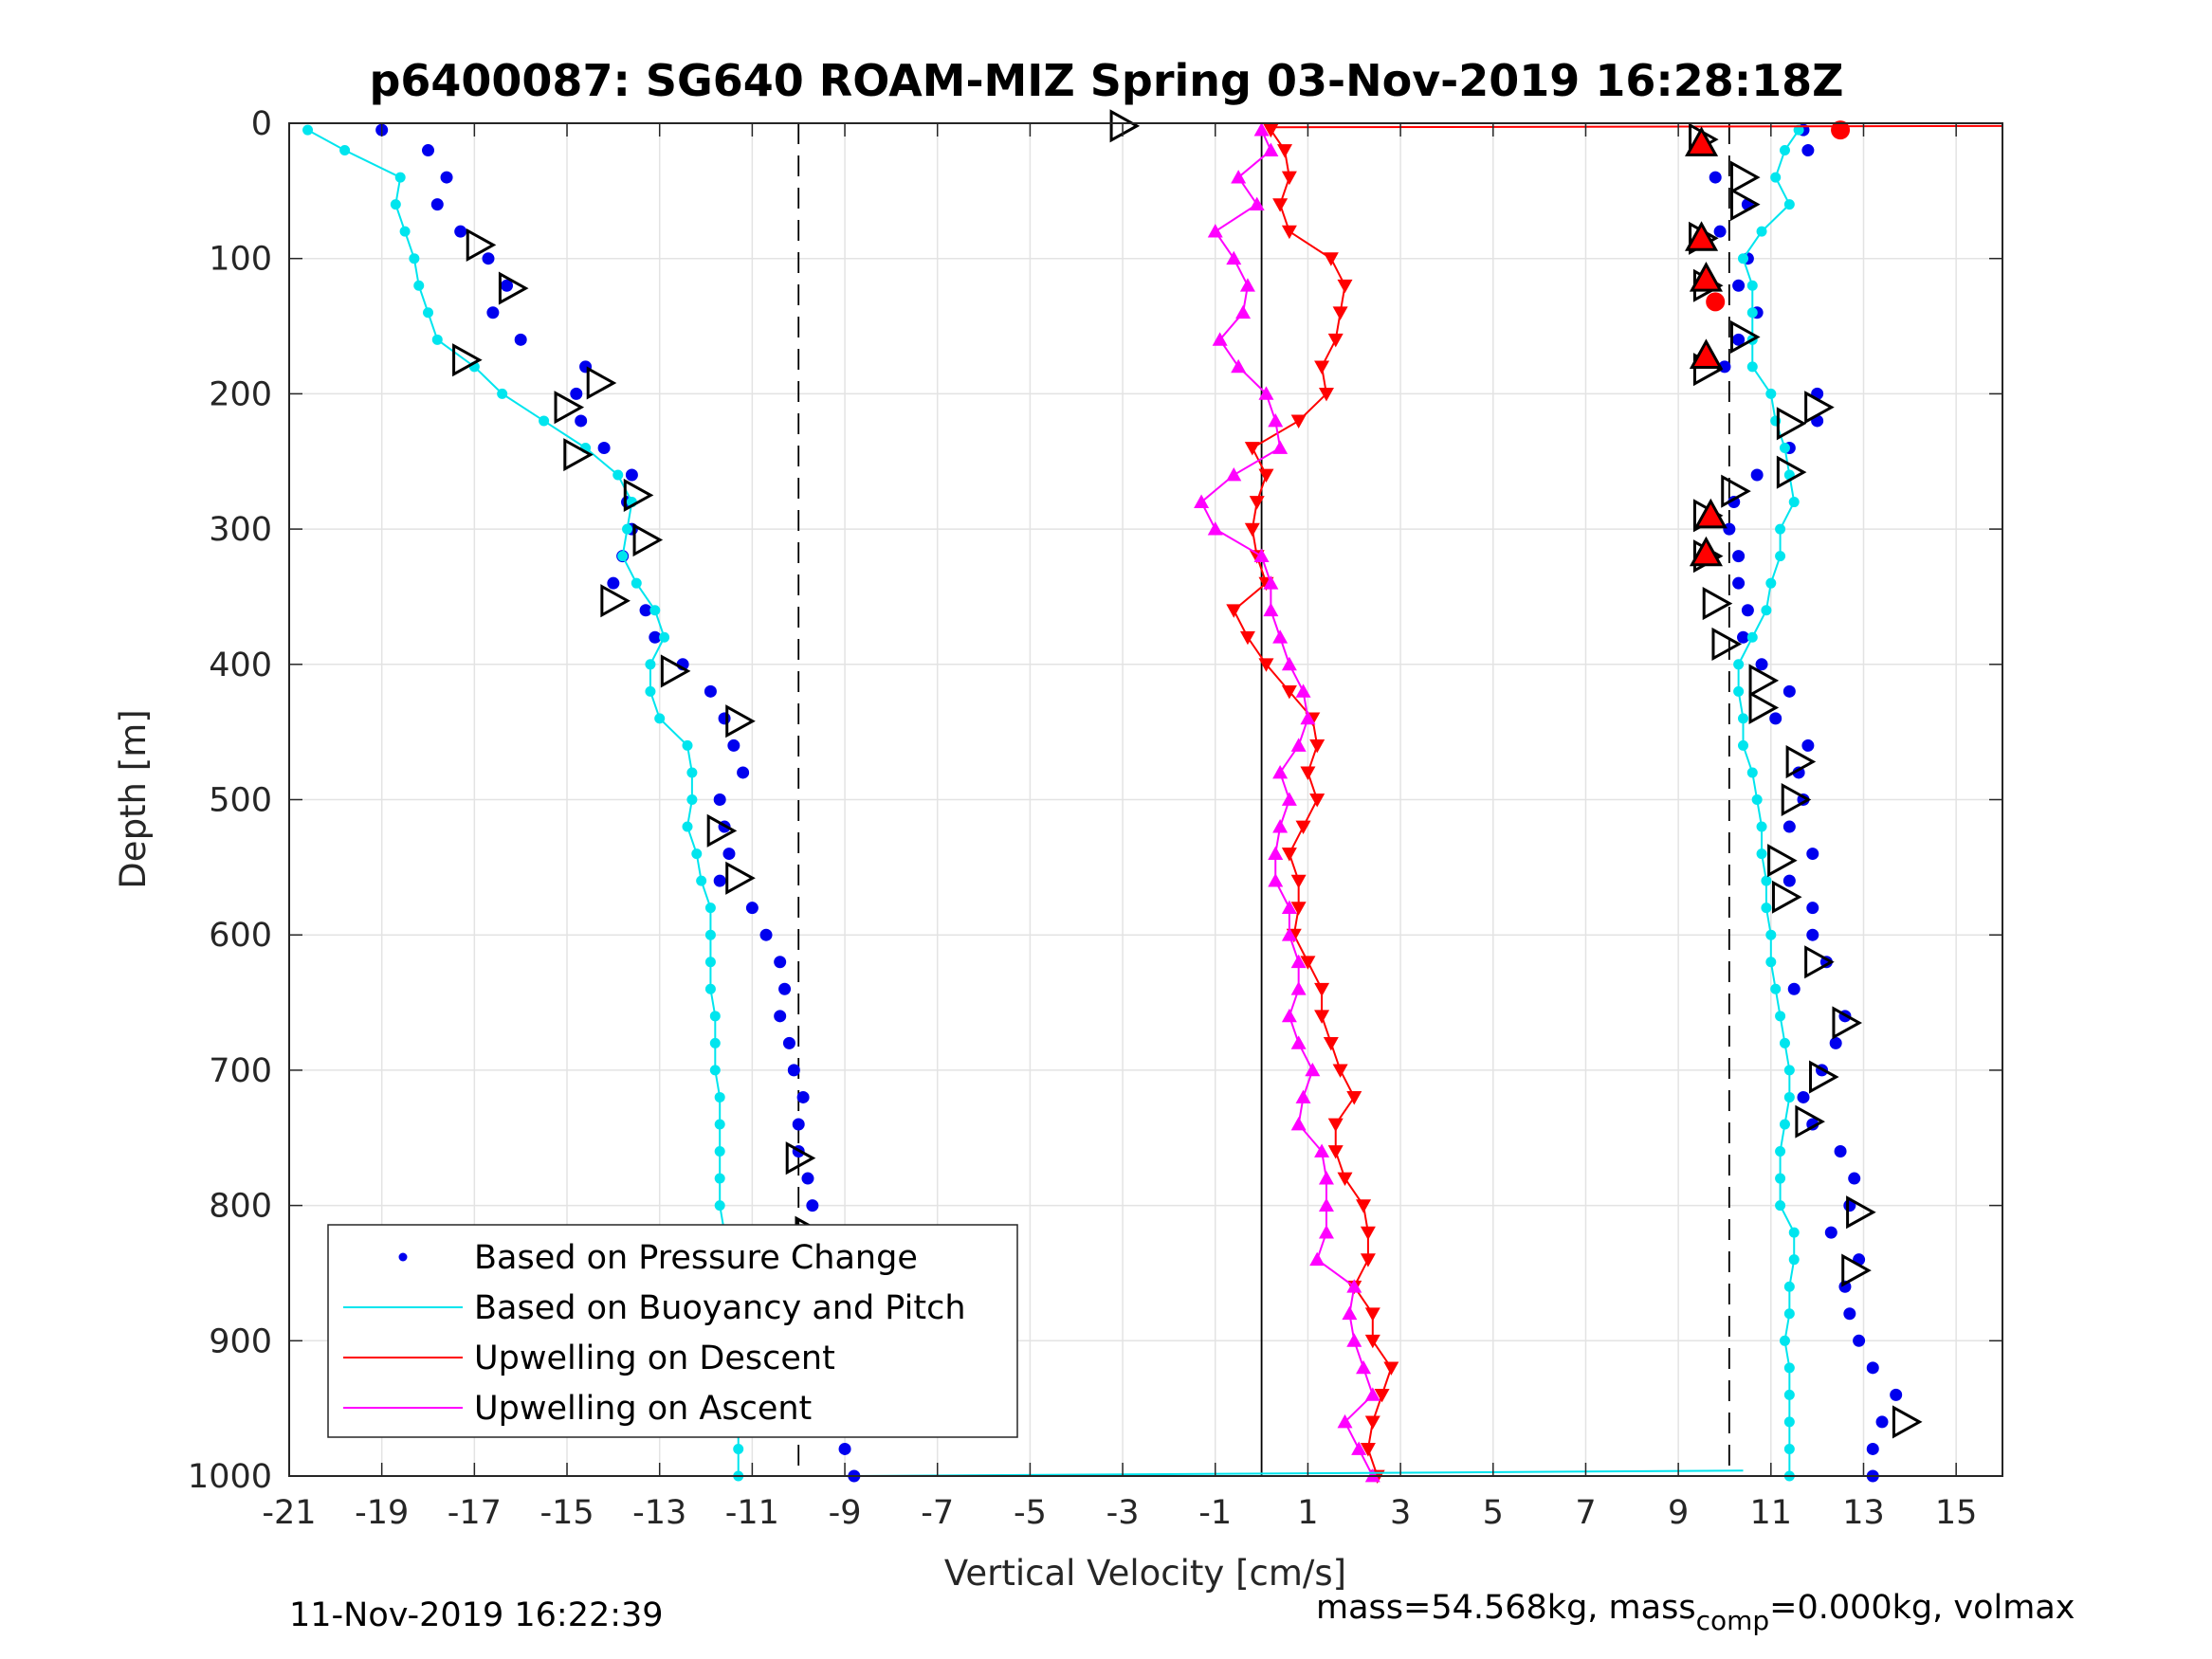 This screenshot has width=2212, height=1659. I want to click on y-tick-label: 600, so click(240, 936).